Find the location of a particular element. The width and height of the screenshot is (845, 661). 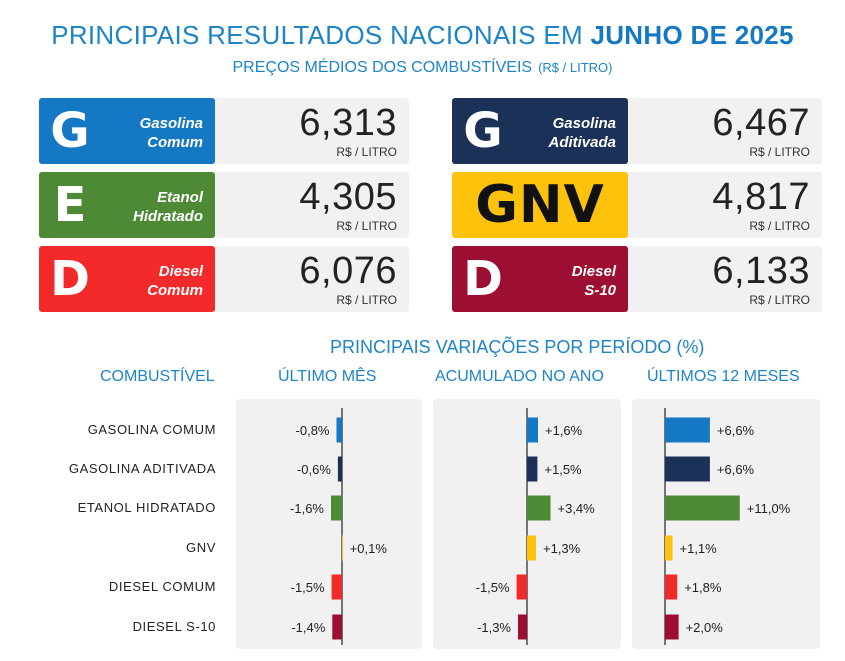

data-label: -1,6% is located at coordinates (307, 508).